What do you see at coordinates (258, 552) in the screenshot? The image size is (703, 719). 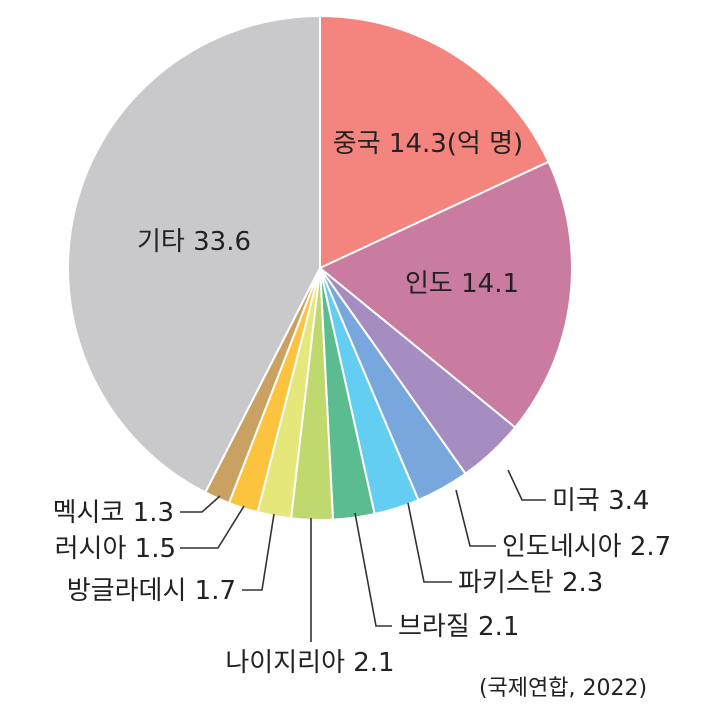 I see `slice-8-leader-line` at bounding box center [258, 552].